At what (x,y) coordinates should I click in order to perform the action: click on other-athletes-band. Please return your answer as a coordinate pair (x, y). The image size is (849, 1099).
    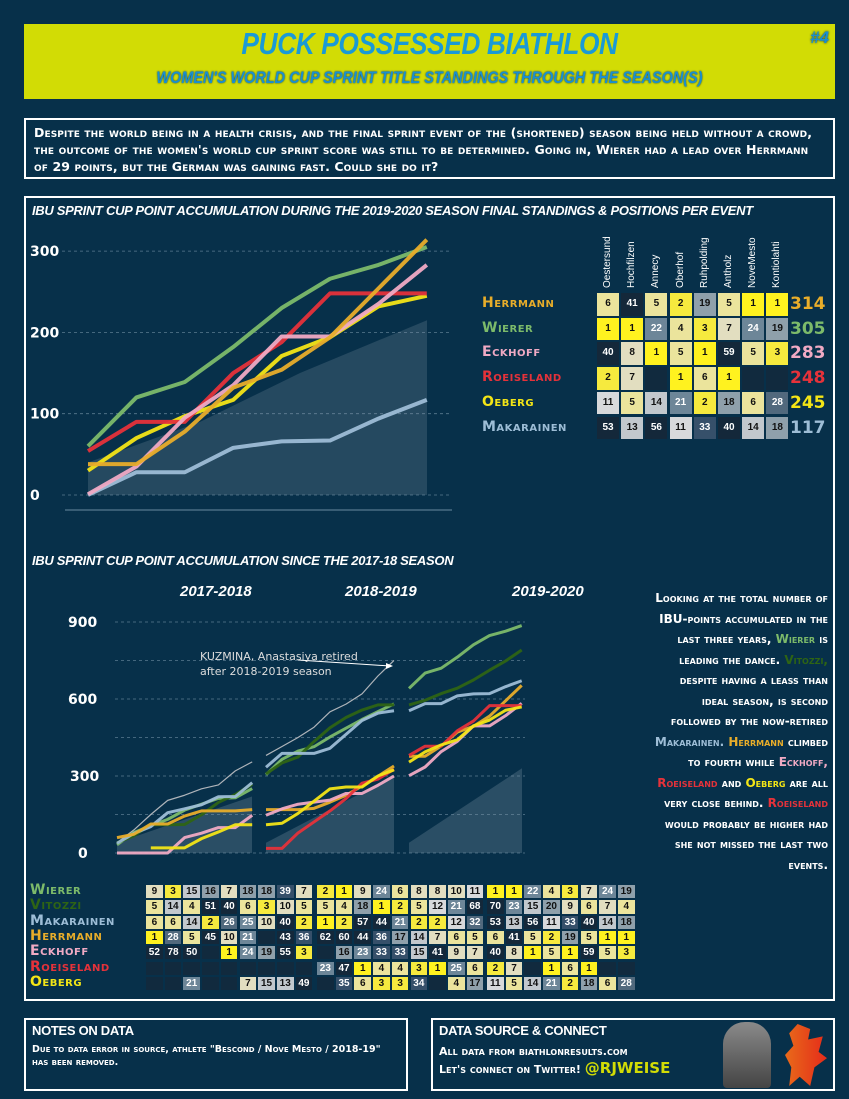
    Looking at the image, I should click on (257, 407).